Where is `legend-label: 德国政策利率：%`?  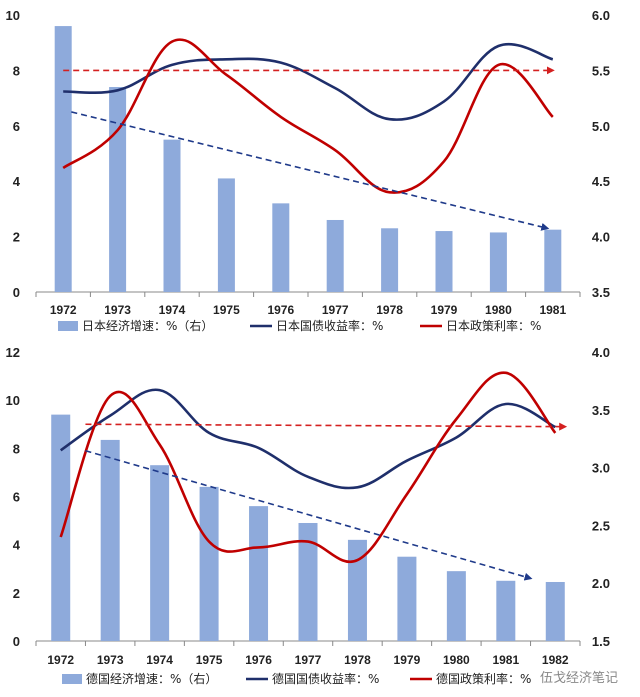 legend-label: 德国政策利率：% is located at coordinates (483, 678).